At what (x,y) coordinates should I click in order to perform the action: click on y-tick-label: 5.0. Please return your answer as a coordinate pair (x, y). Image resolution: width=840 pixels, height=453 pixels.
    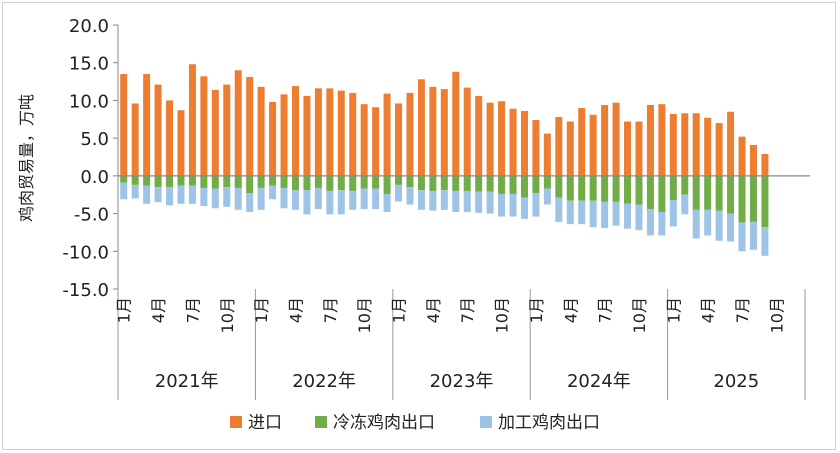
    Looking at the image, I should click on (94, 139).